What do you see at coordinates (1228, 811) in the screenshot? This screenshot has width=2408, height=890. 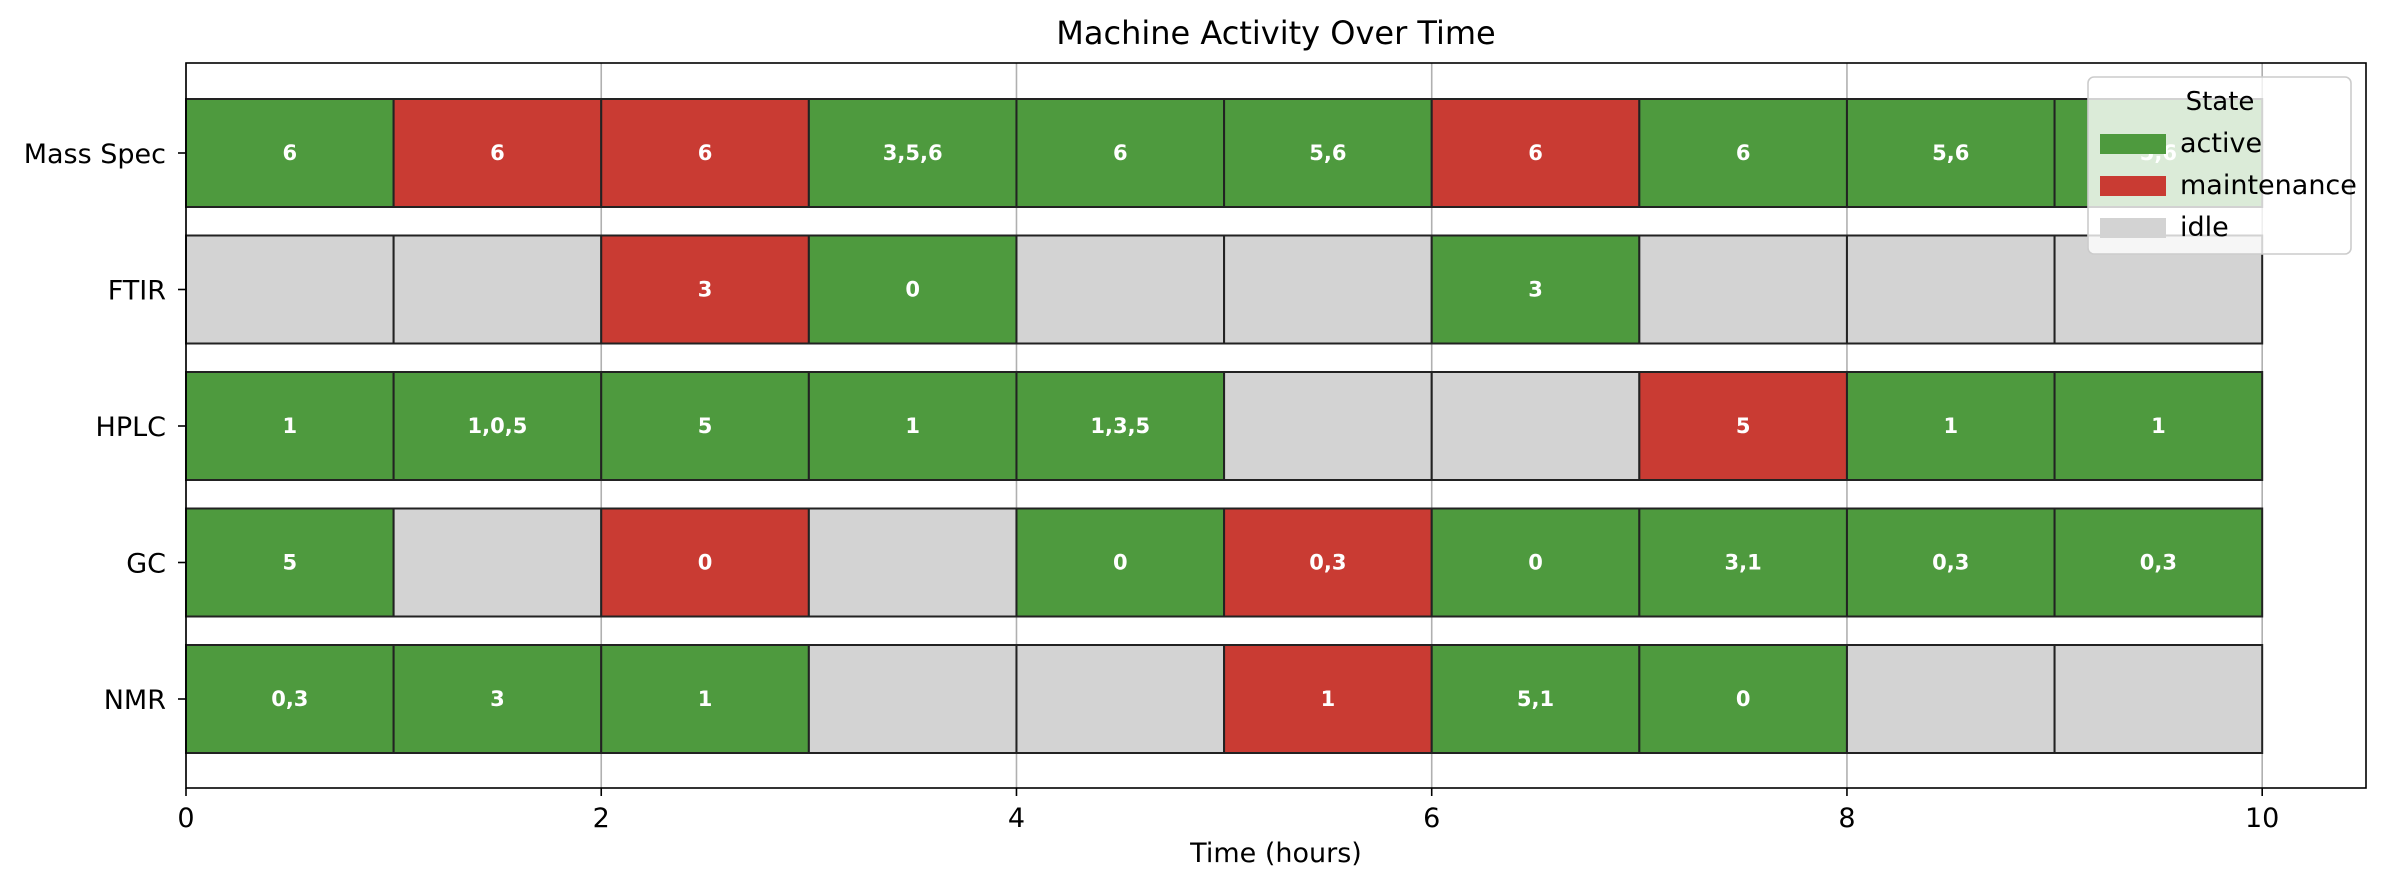 I see `x-axis: 0 2 4 6 8 10` at bounding box center [1228, 811].